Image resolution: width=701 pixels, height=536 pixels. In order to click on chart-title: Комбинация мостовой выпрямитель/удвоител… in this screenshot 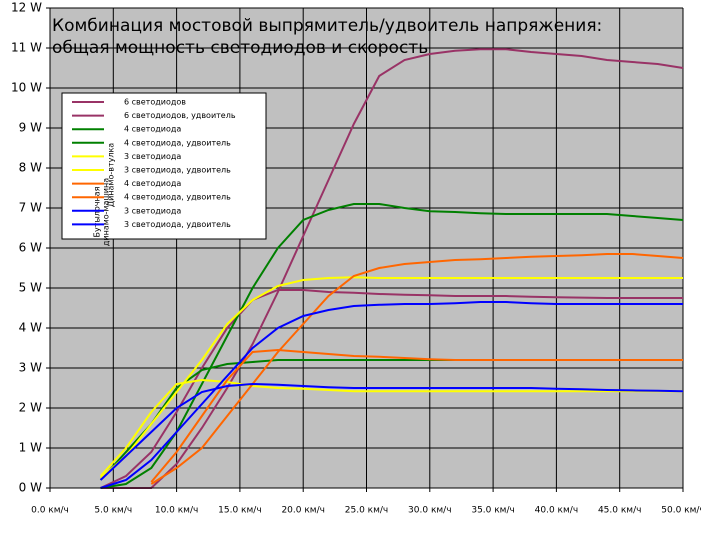, I will do `click(327, 26)`.